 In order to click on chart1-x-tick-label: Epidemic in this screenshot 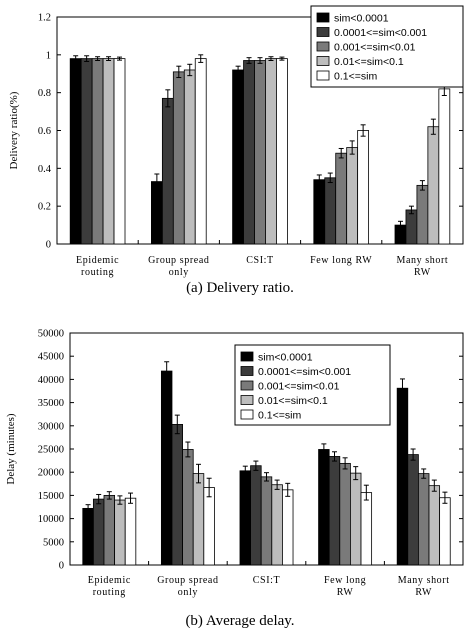, I will do `click(97, 260)`.